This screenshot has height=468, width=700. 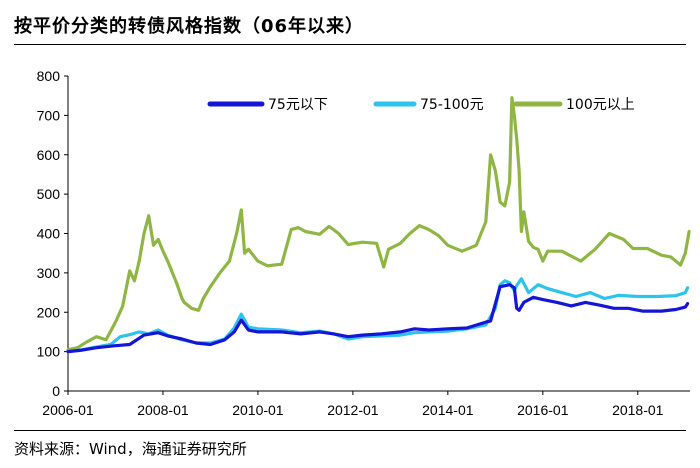 What do you see at coordinates (49, 234) in the screenshot?
I see `y-tick-label: 400` at bounding box center [49, 234].